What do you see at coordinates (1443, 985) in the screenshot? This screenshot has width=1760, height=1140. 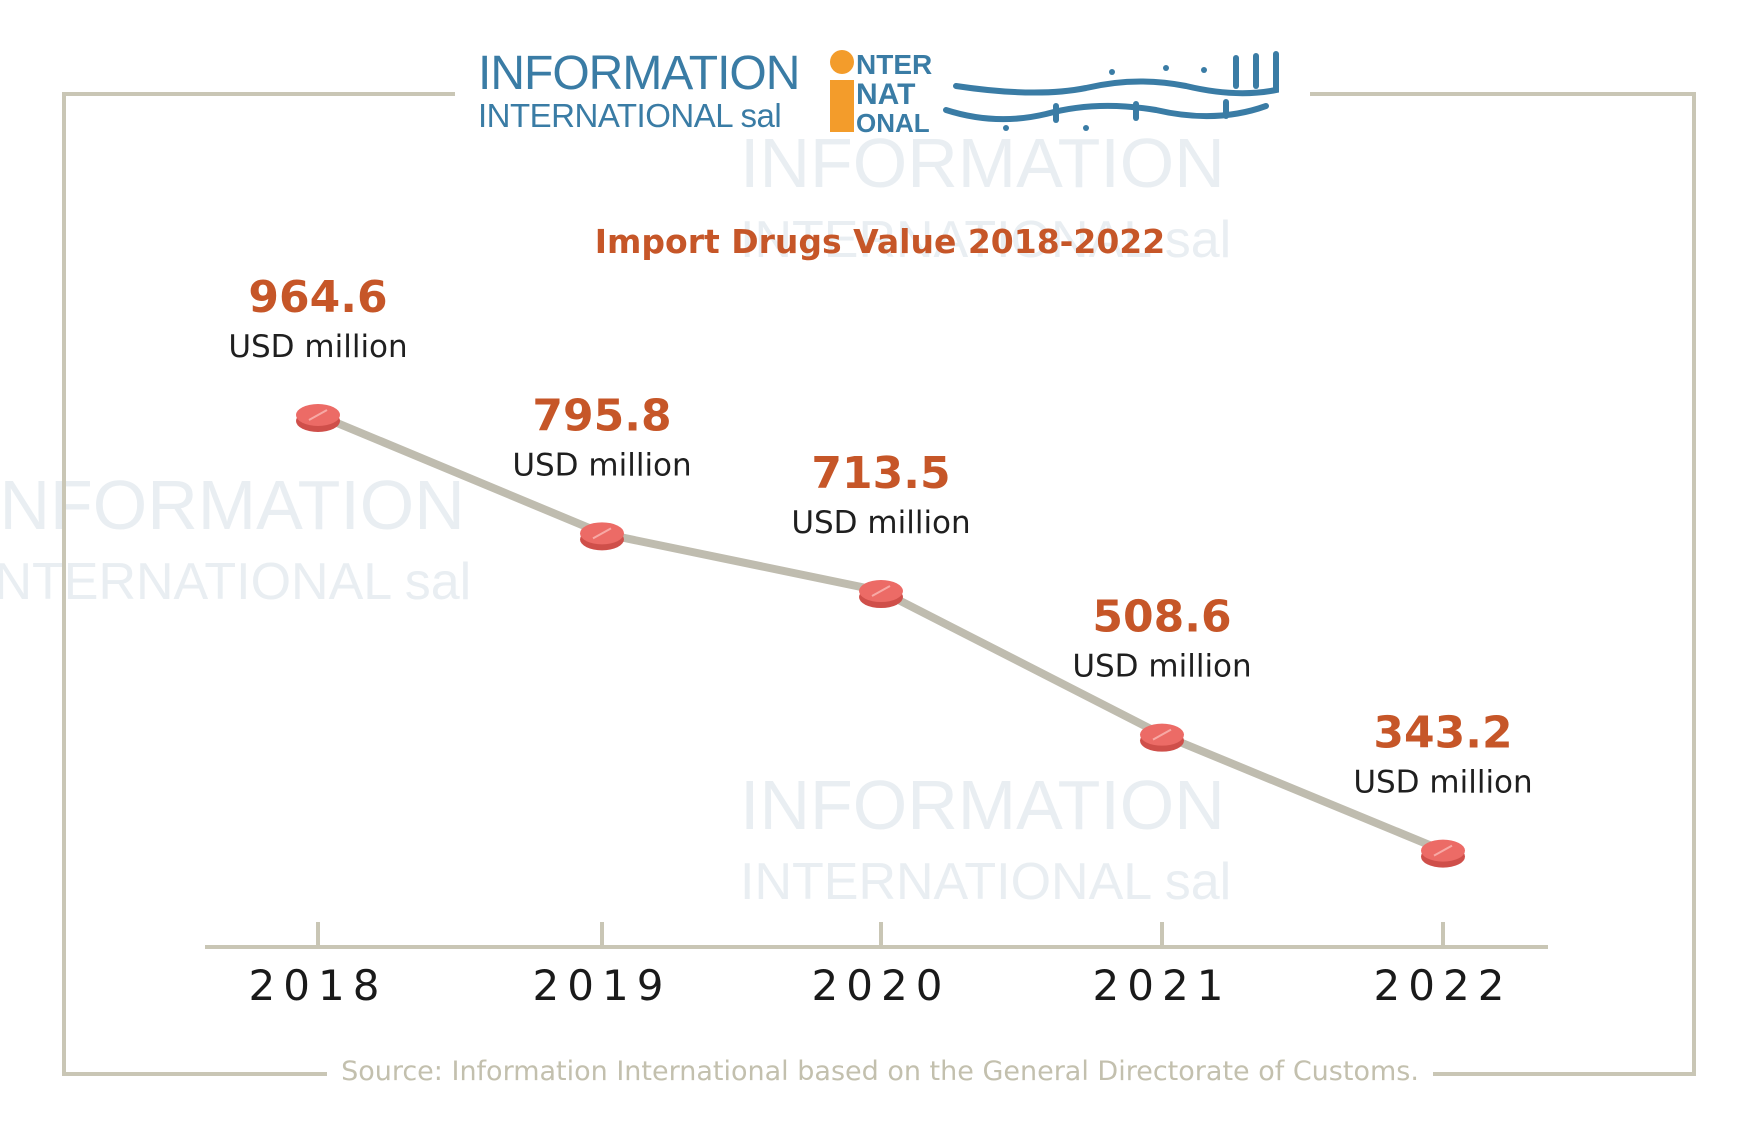 I see `x-tick-label-2022: 2022` at bounding box center [1443, 985].